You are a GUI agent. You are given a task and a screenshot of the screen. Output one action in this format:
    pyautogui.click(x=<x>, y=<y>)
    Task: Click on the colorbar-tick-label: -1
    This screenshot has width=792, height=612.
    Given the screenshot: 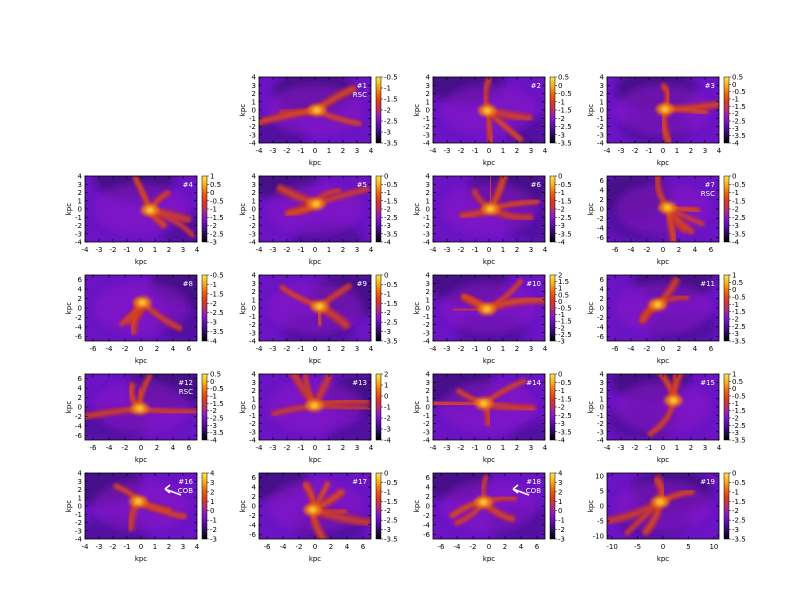 What is the action you would take?
    pyautogui.click(x=387, y=89)
    